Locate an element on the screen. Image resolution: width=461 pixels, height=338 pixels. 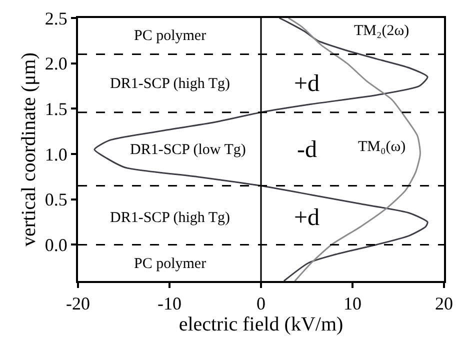
x-tick-label: -10 is located at coordinates (170, 304).